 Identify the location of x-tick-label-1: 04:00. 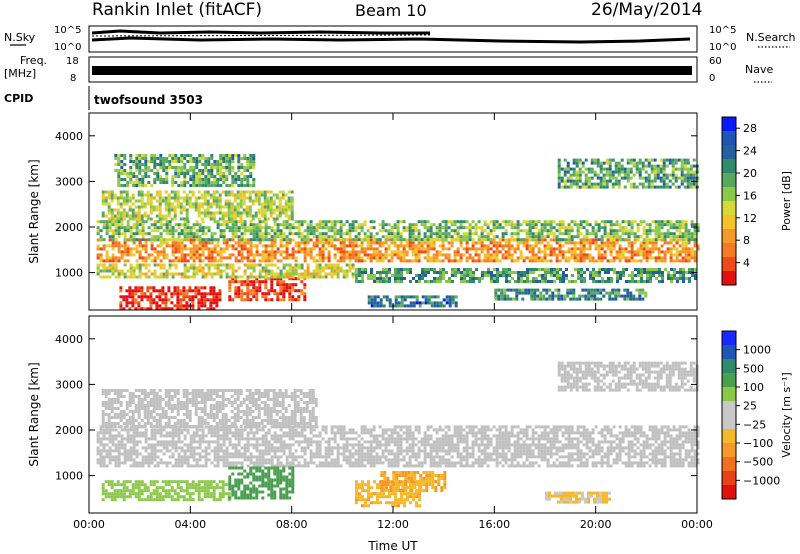
(190, 524).